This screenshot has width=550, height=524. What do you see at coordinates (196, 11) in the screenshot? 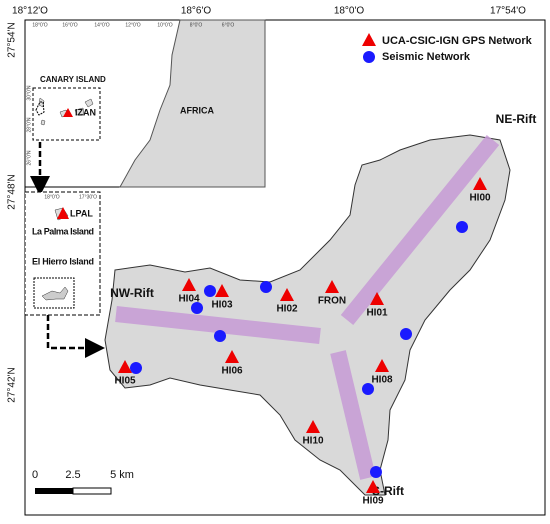
I see `axis-label: 18°6'O` at bounding box center [196, 11].